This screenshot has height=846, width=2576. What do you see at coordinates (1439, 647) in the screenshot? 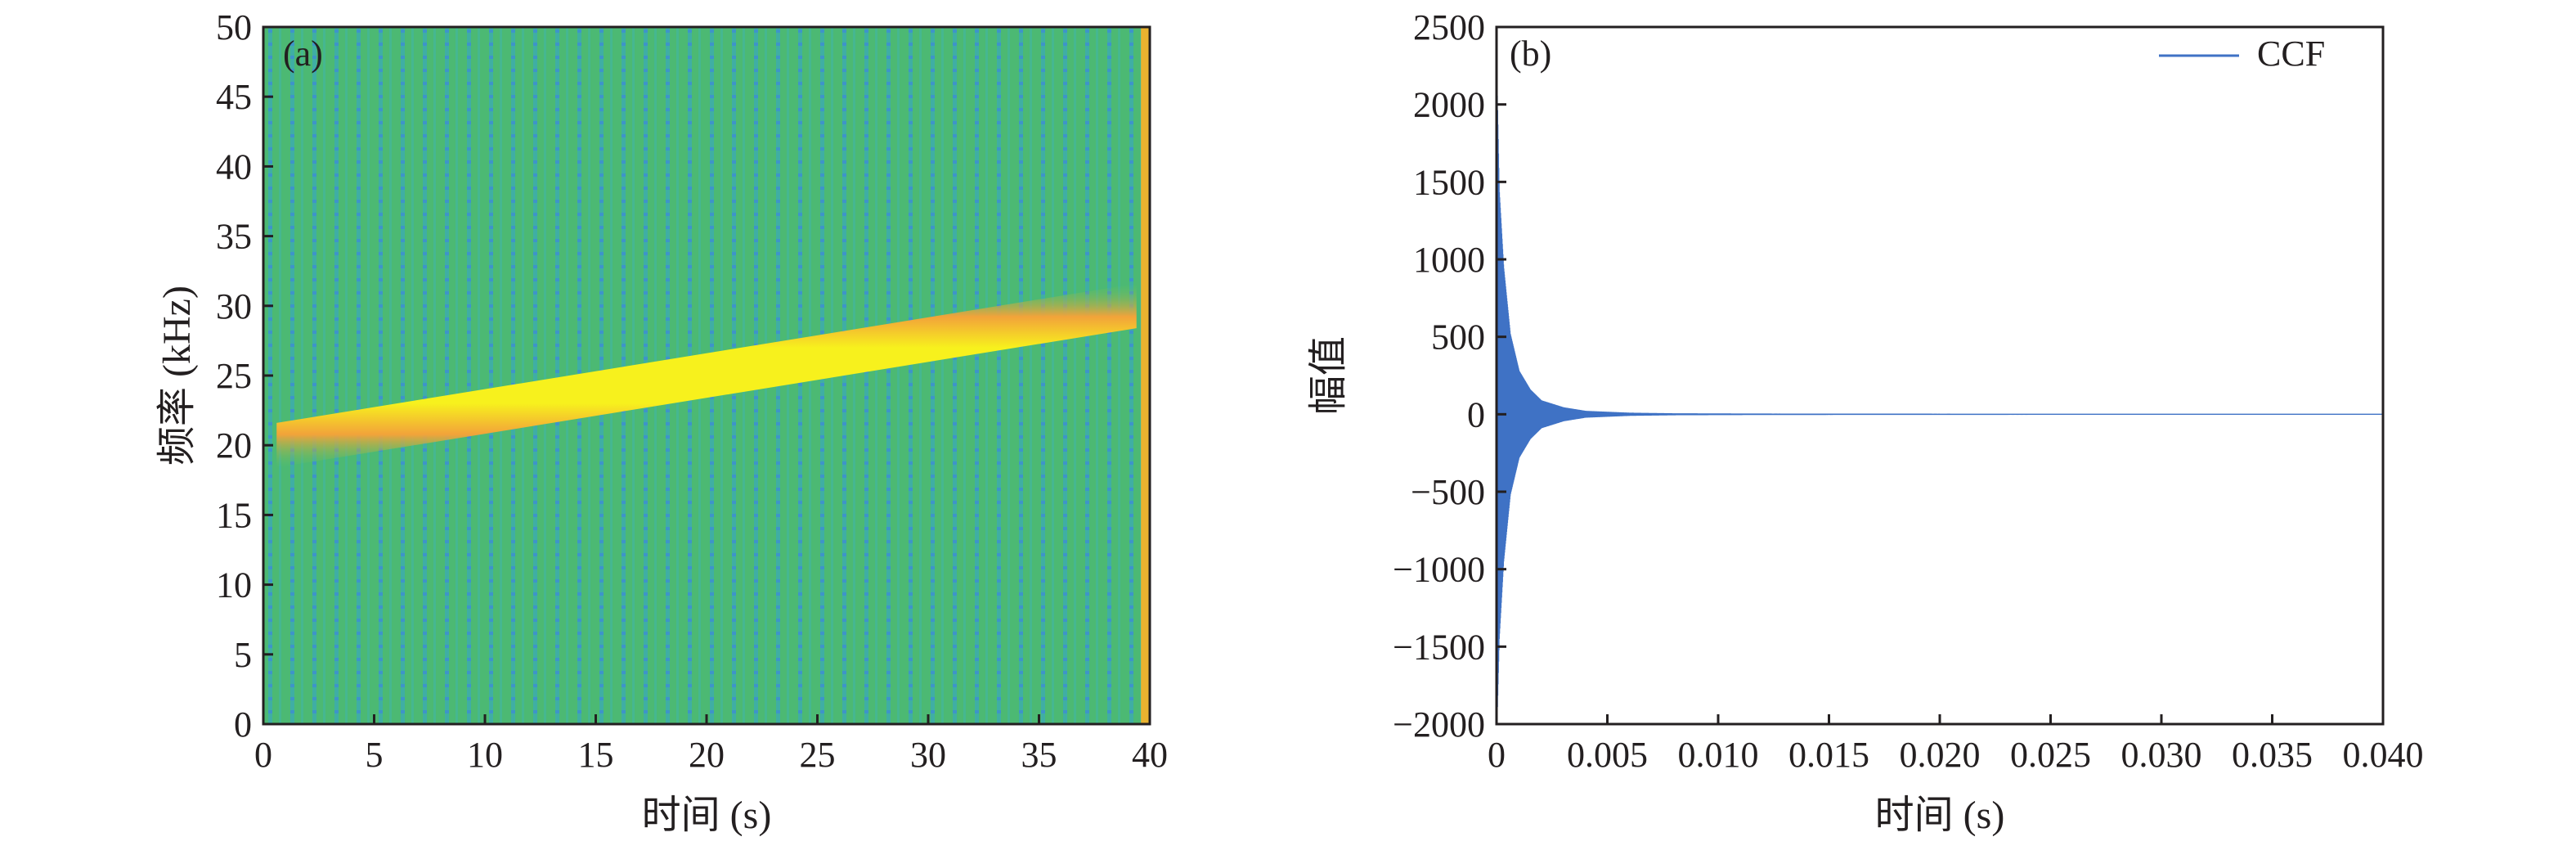
I see `y-tick-label-b: −1500` at bounding box center [1439, 647].